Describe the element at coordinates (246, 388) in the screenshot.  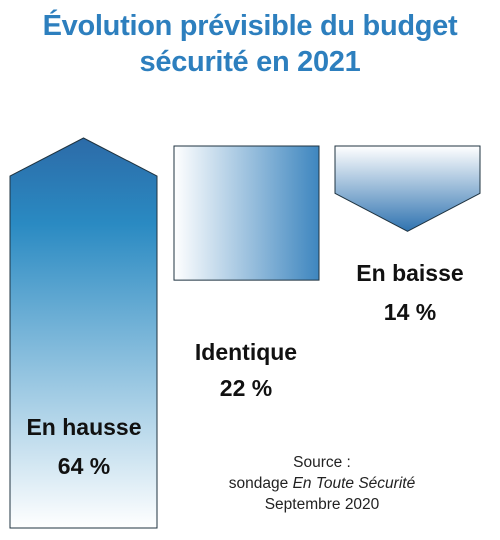
I see `value-label-identique: 22 %` at that location.